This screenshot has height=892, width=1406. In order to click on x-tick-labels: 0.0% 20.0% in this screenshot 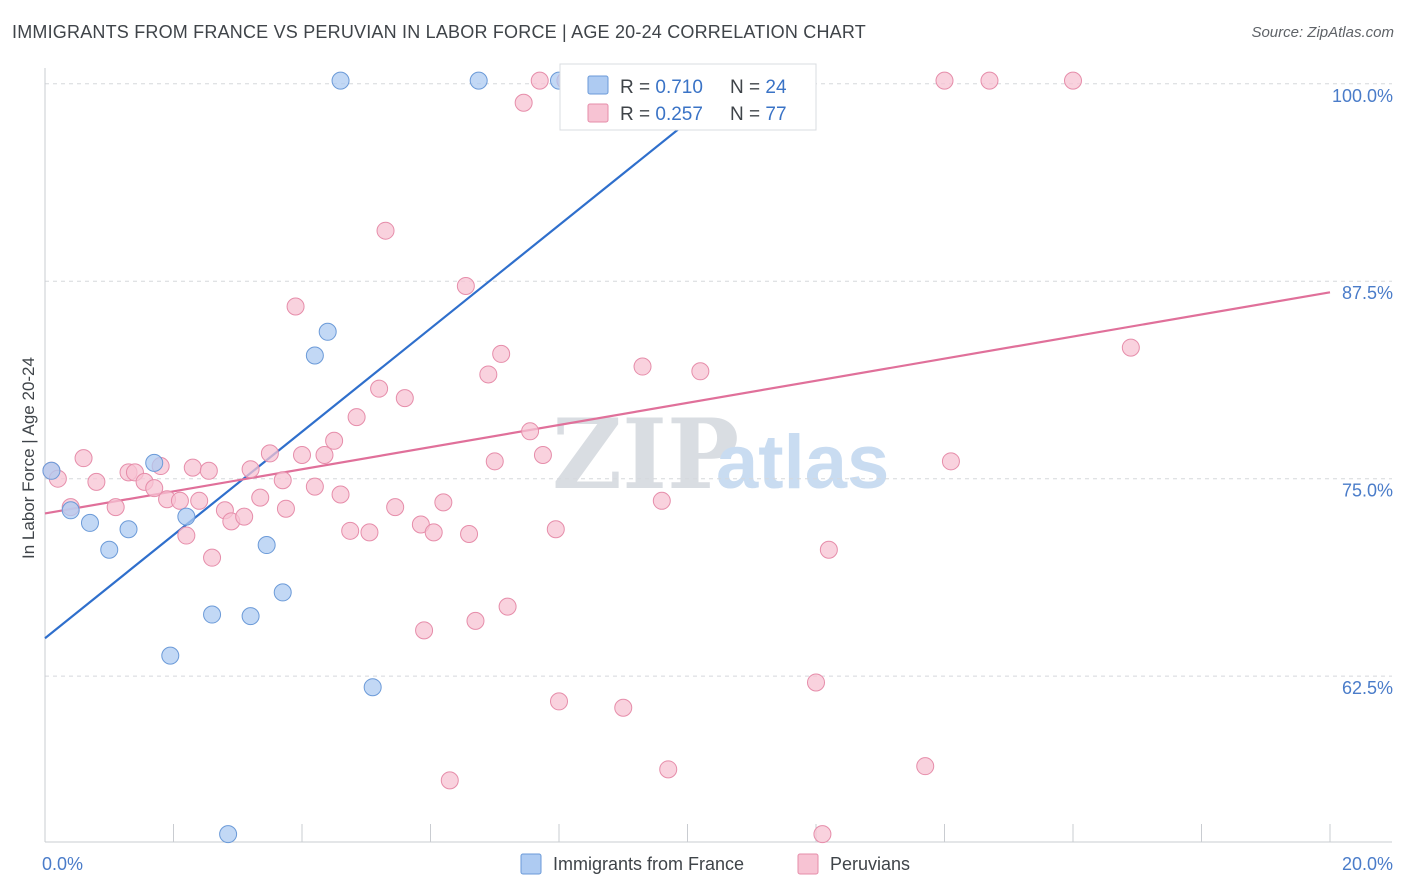, I will do `click(717, 864)`.